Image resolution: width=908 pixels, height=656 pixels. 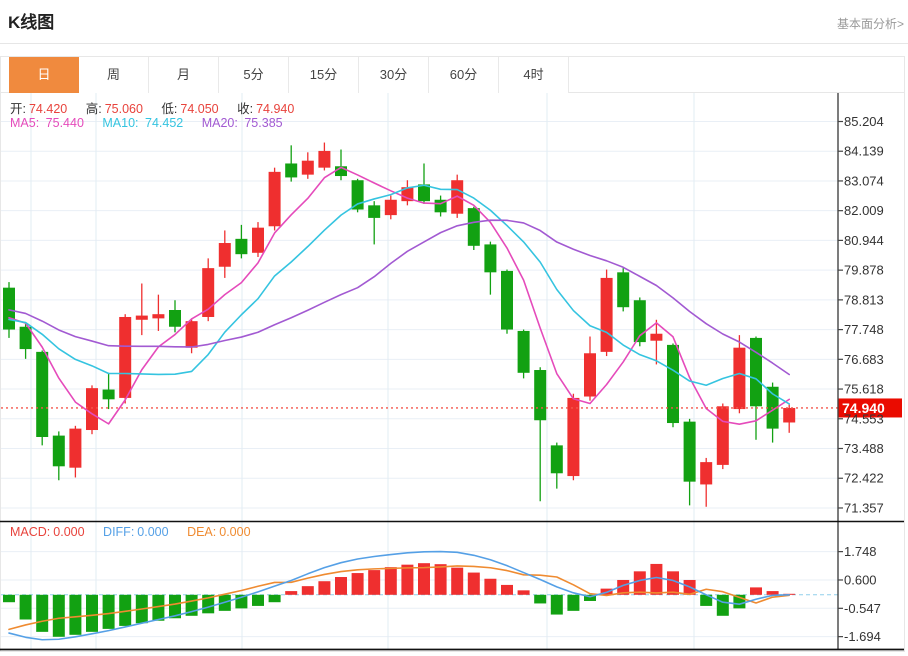 I want to click on ma10-value: 74.452, so click(x=164, y=123).